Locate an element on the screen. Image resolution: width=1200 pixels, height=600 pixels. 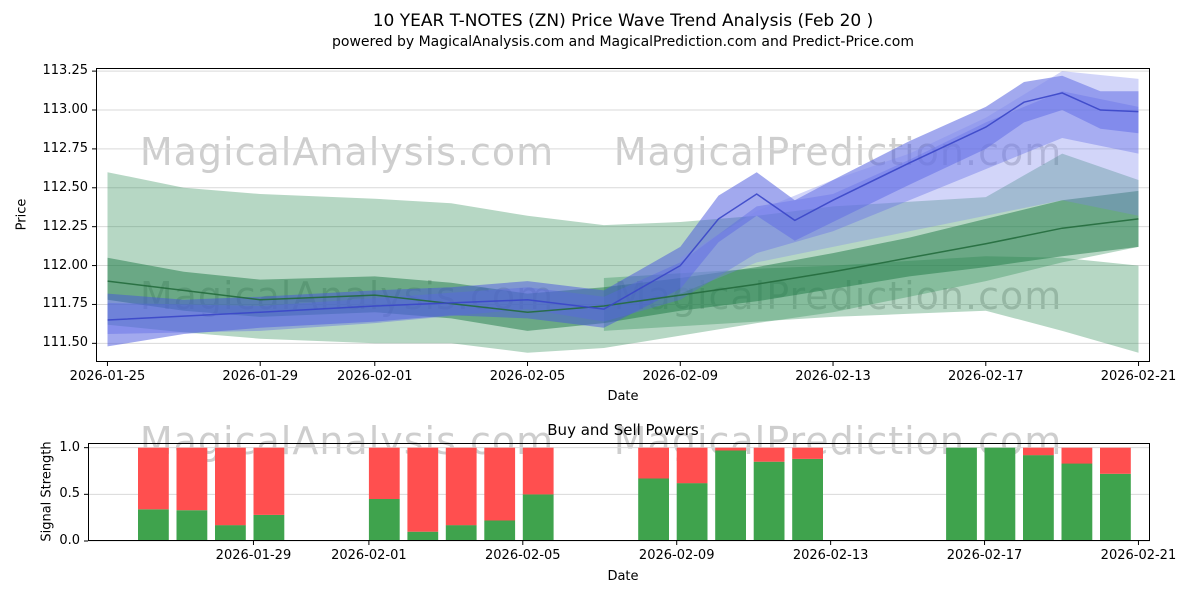
y-tick-label: 112.75 is located at coordinates (65, 148).